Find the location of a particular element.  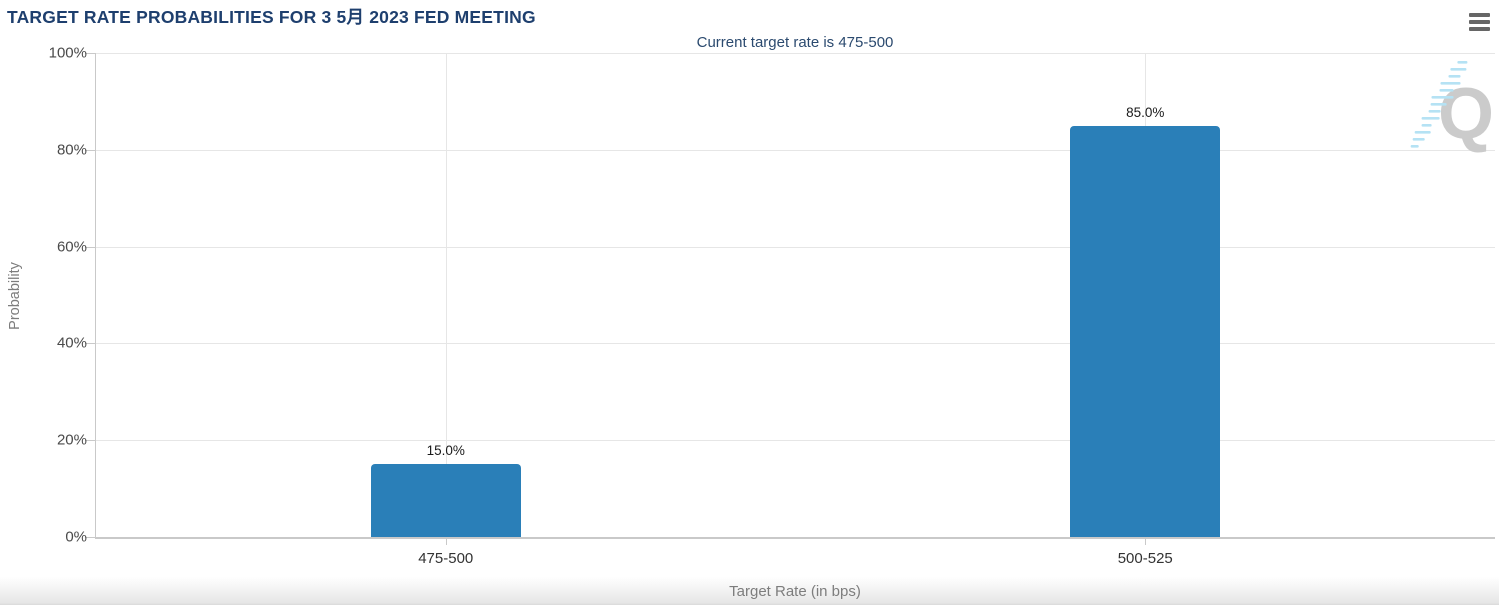

y-tick-label: 60% is located at coordinates (71, 247).